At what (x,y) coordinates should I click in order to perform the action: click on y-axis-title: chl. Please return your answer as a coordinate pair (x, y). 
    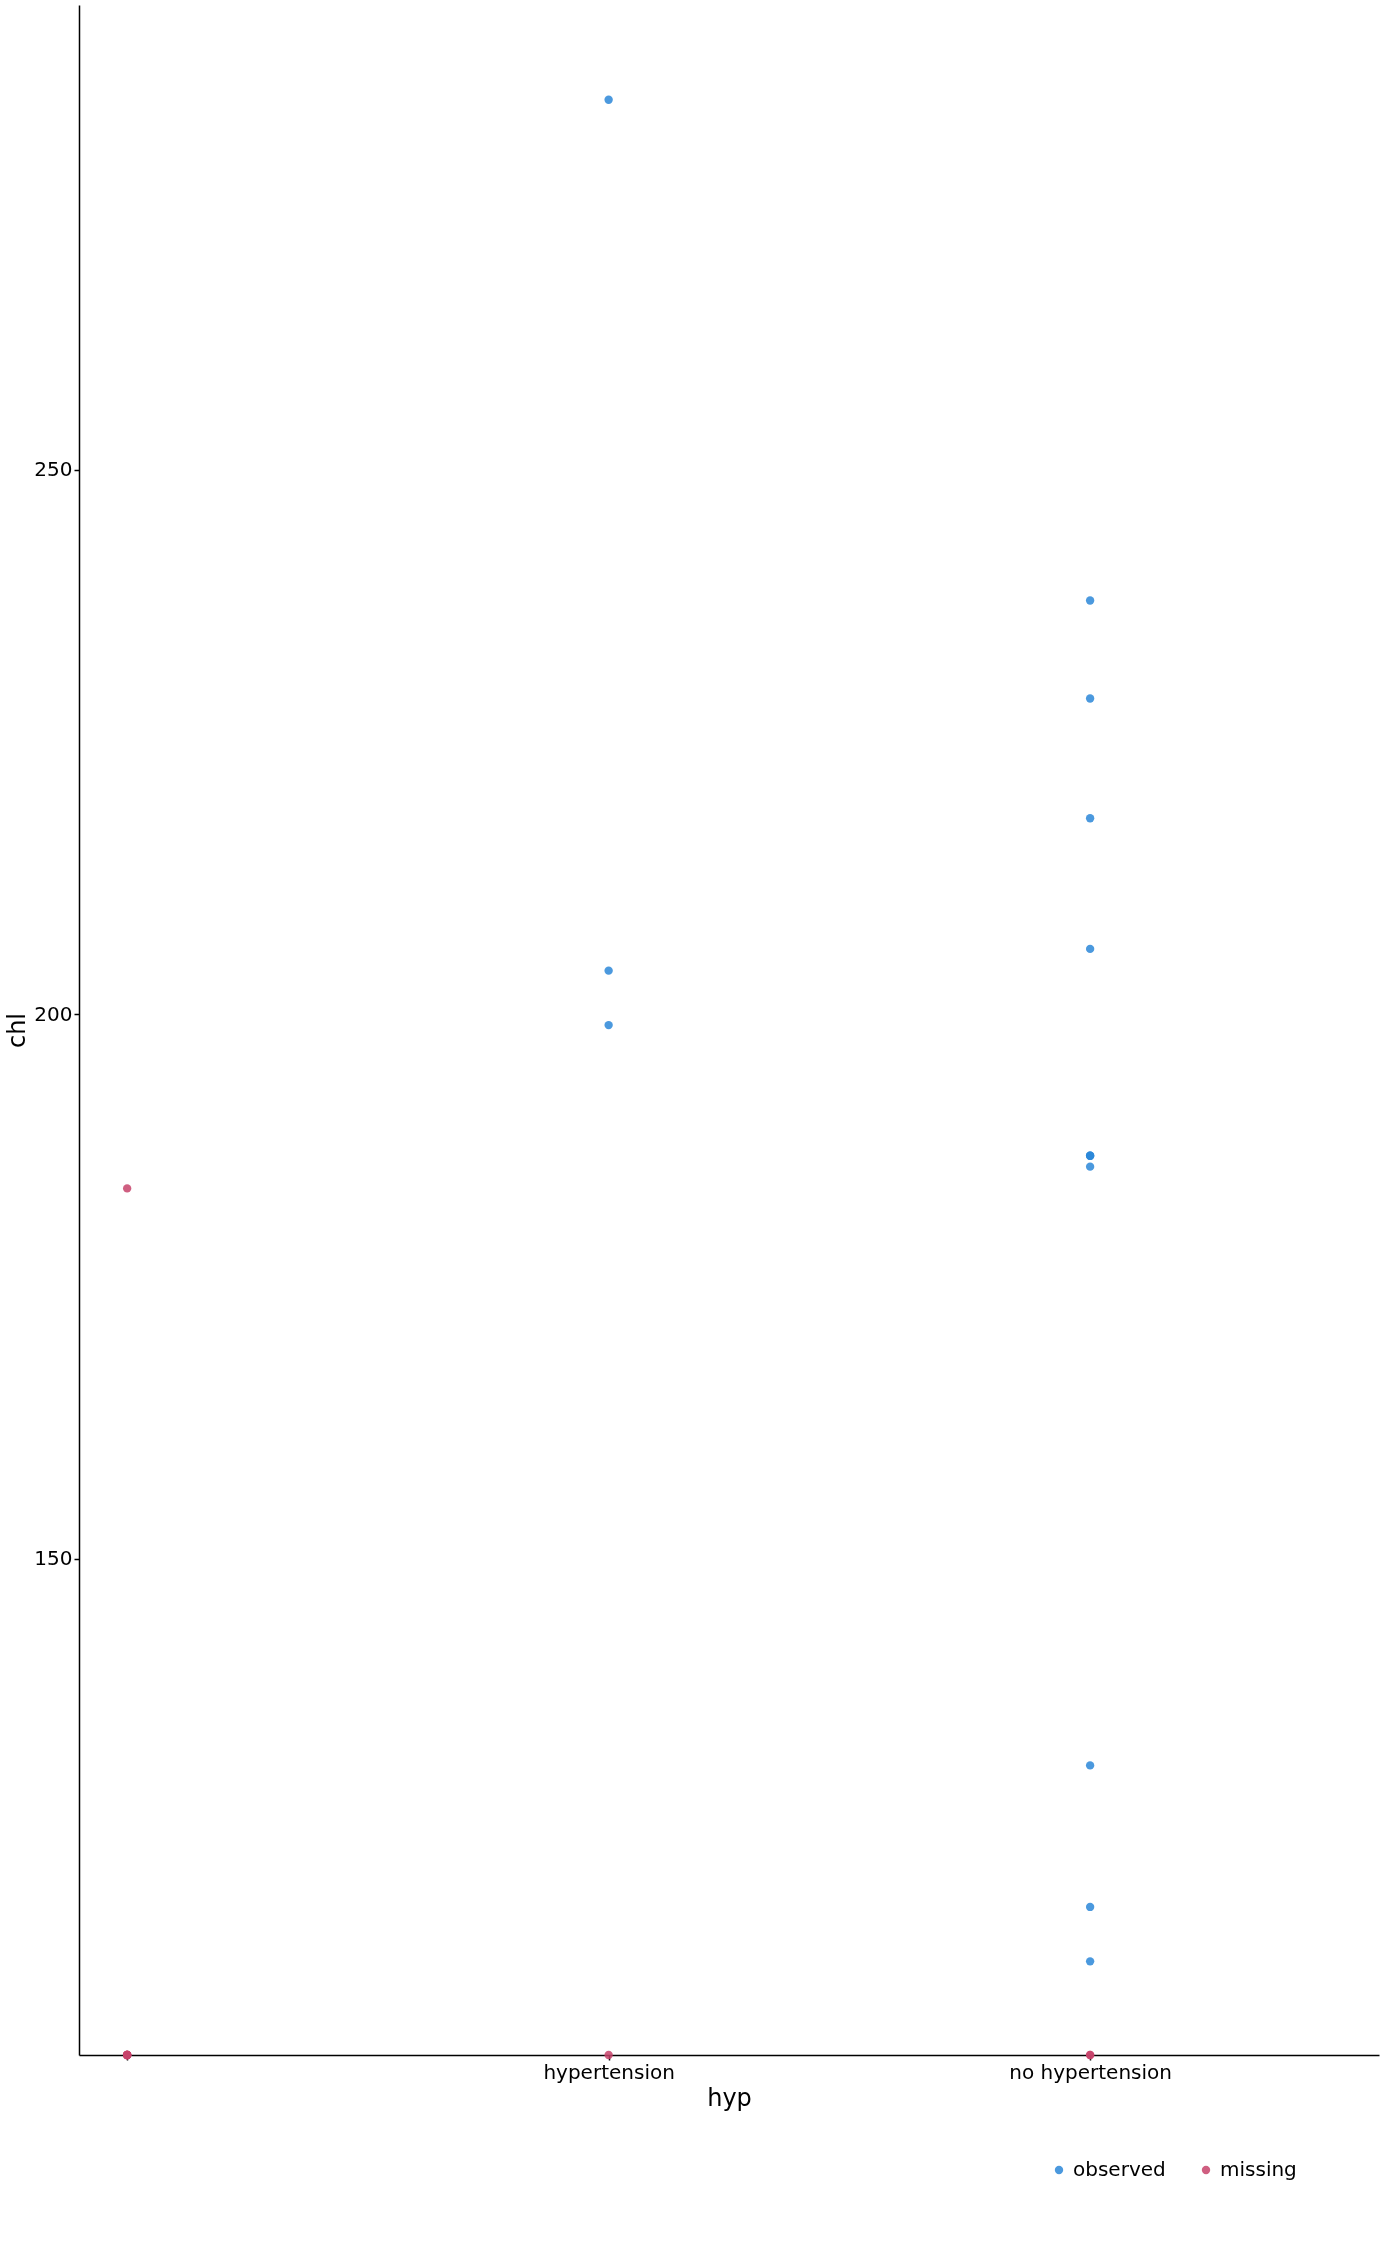
    Looking at the image, I should click on (17, 1030).